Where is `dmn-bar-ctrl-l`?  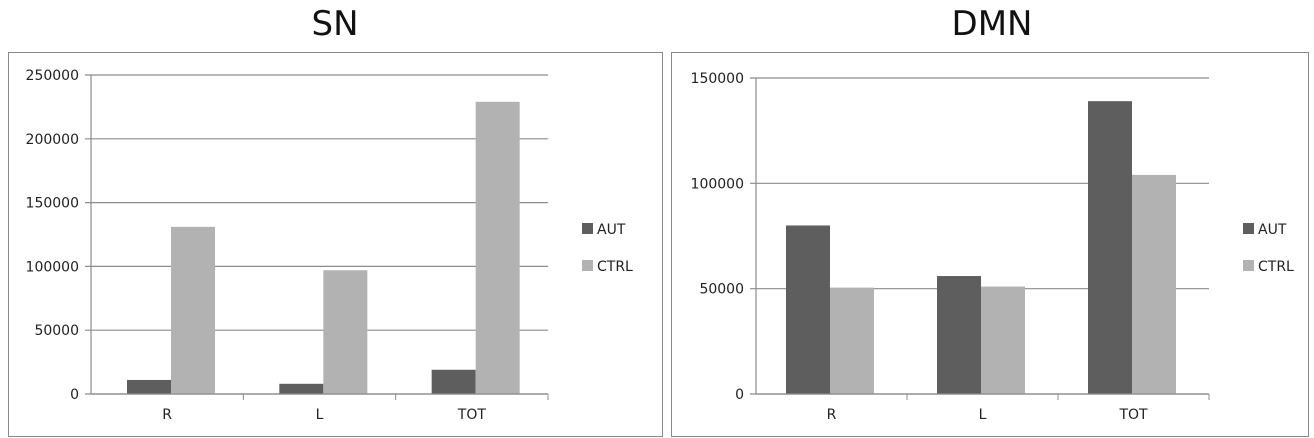
dmn-bar-ctrl-l is located at coordinates (1003, 340).